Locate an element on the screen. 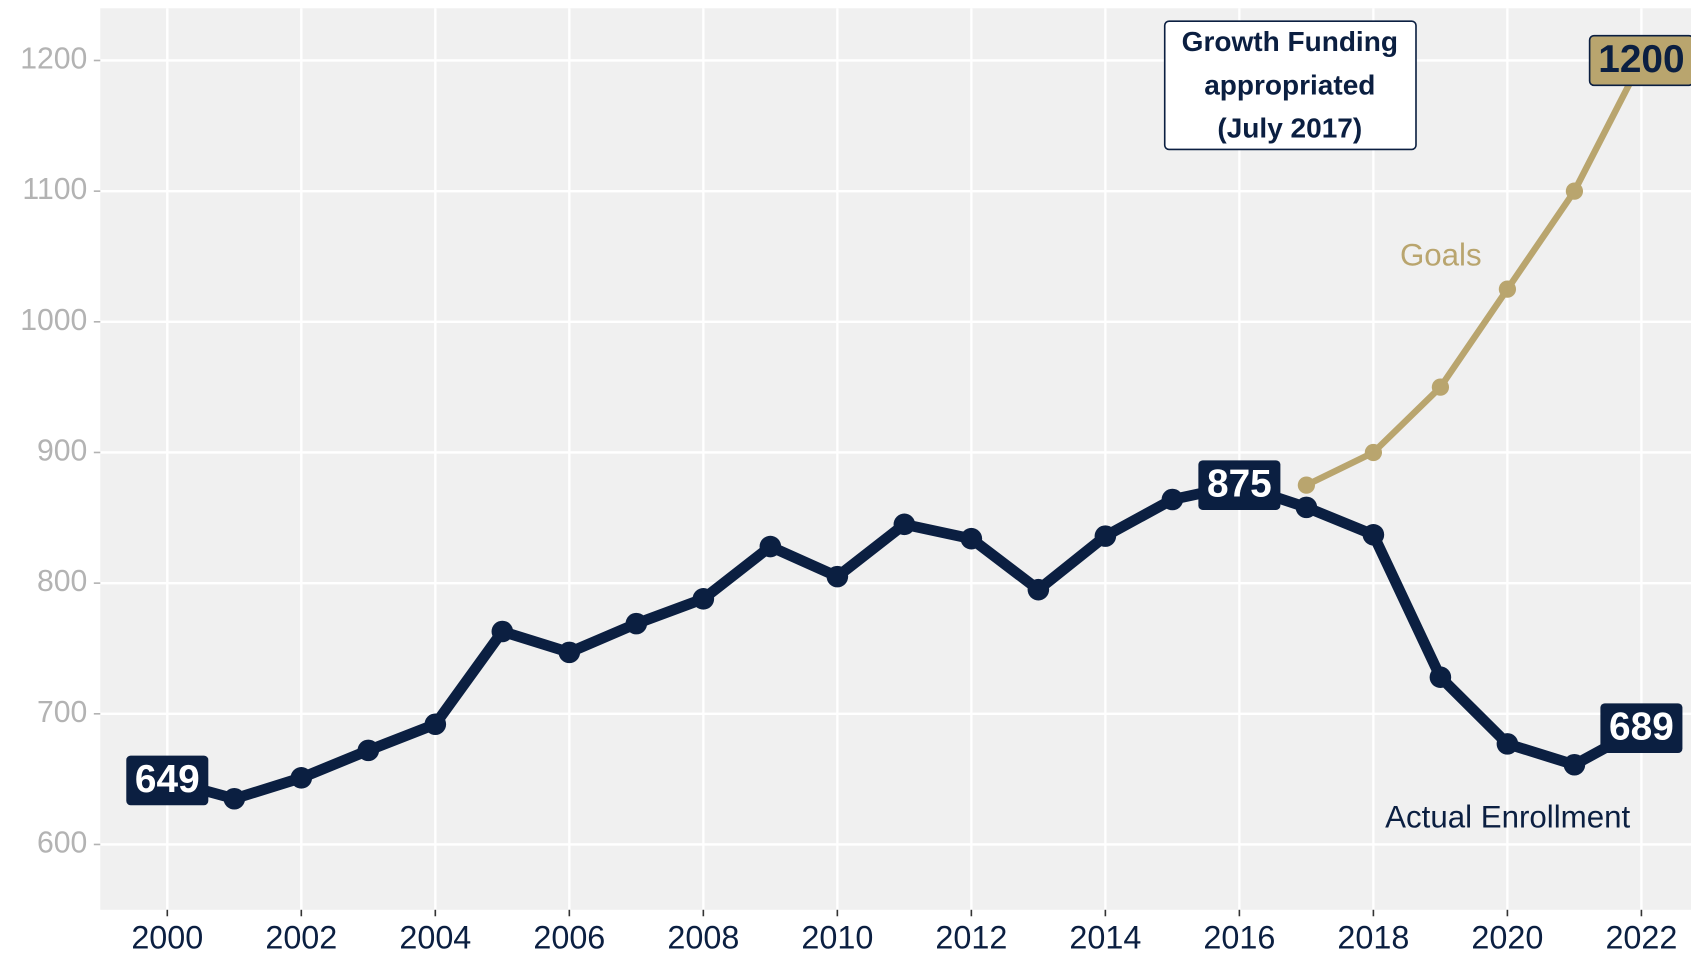  x-tick-label: 2012 is located at coordinates (971, 938).